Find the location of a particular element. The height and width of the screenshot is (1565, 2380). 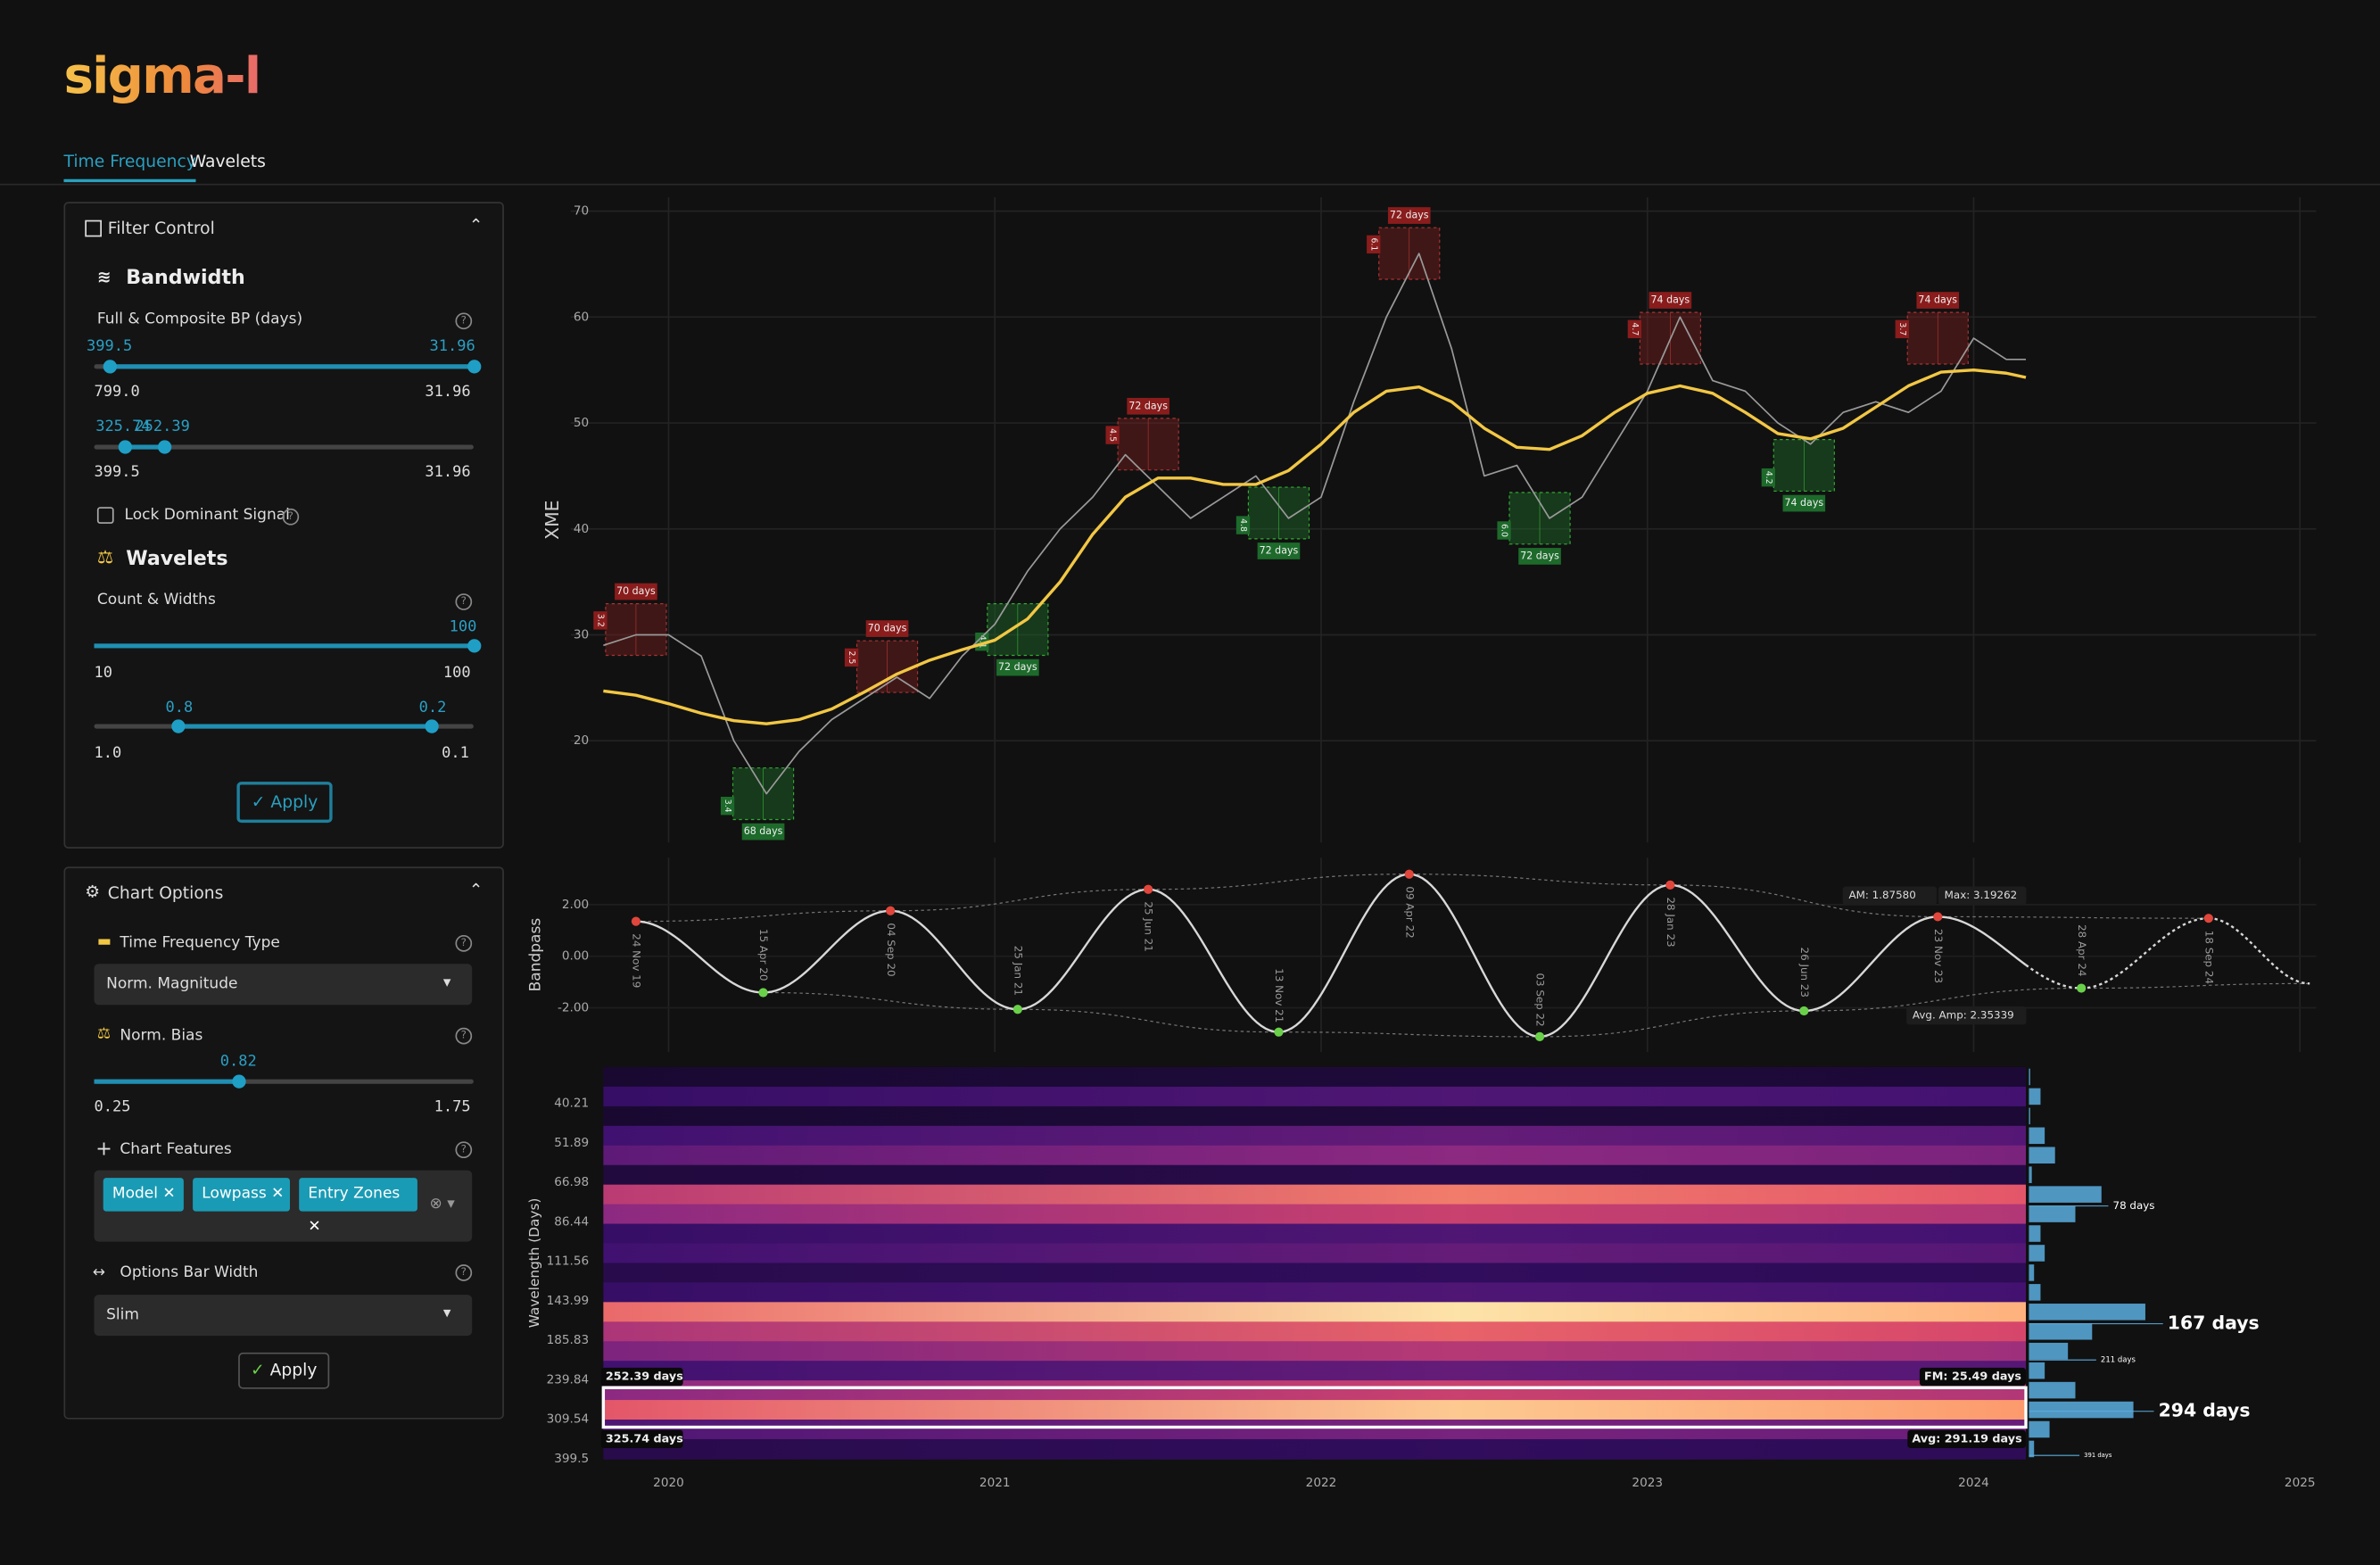

strength-label: 4.8 is located at coordinates (1243, 525).